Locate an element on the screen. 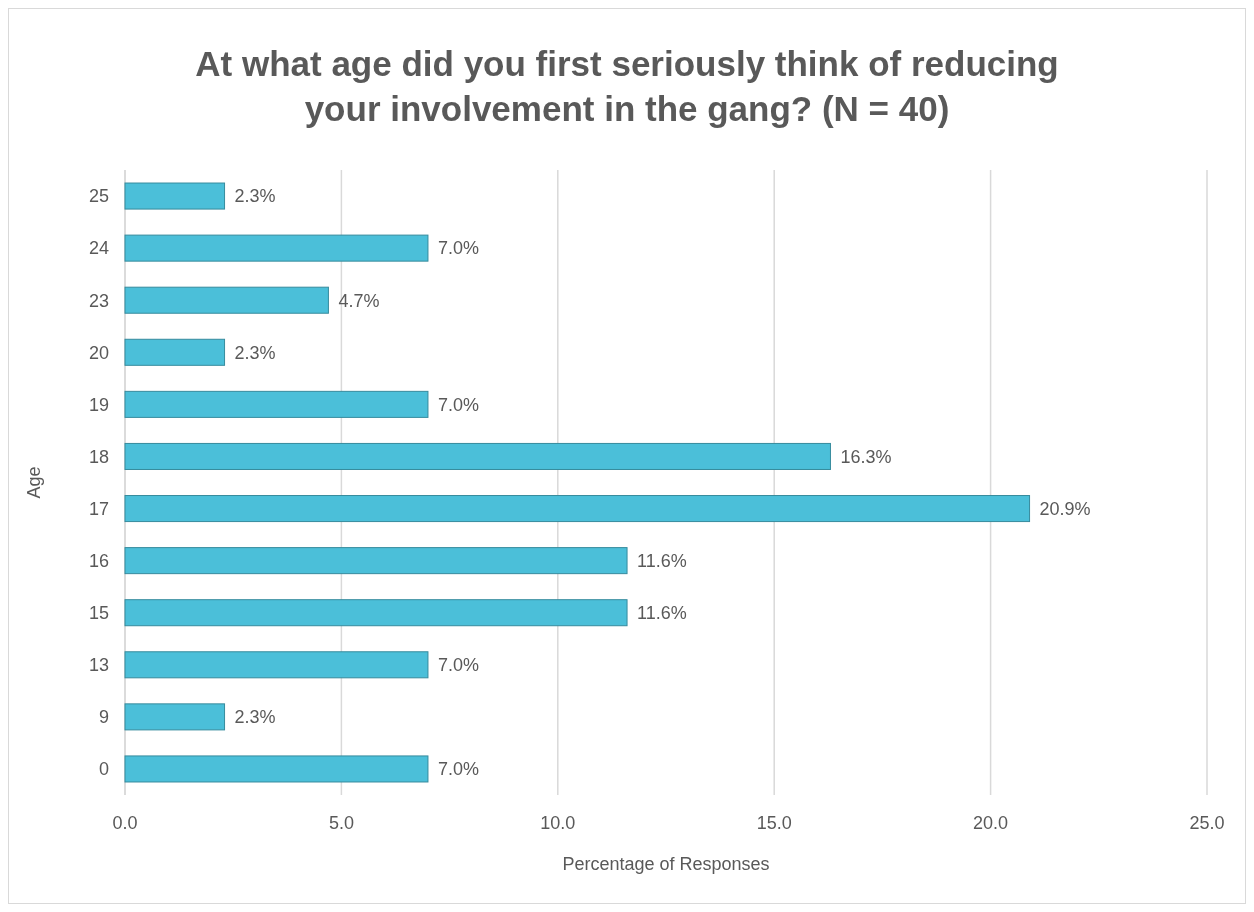 The image size is (1254, 912). data-label: 4.7% is located at coordinates (359, 300).